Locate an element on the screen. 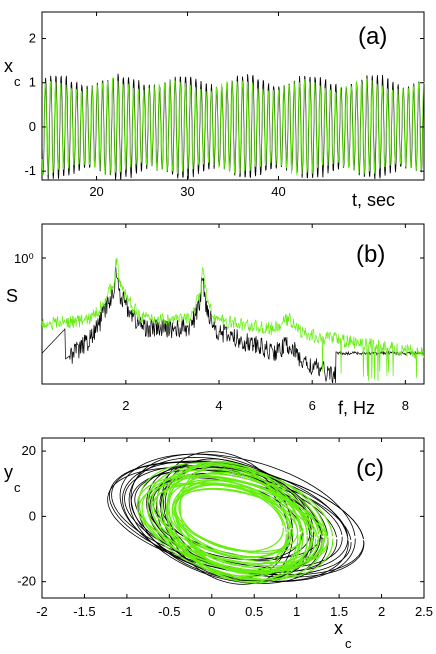  x-tick-label: -0.5 is located at coordinates (169, 611).